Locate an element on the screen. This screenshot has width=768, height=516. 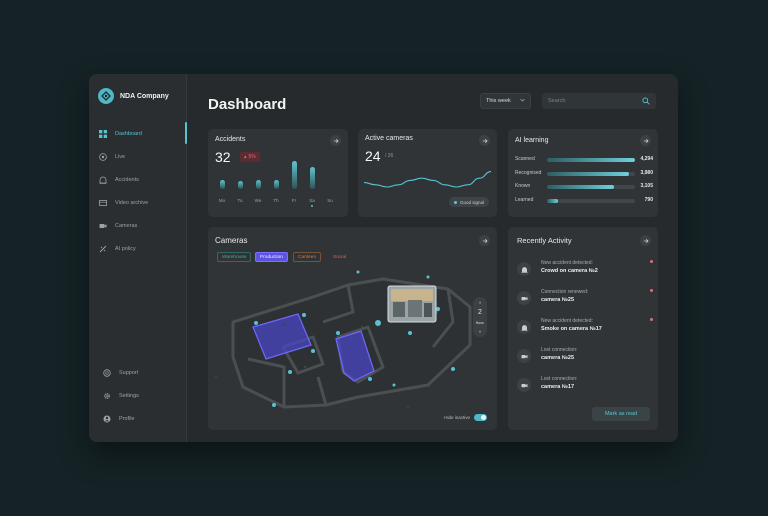
activity-open-button is located at coordinates (645, 240).